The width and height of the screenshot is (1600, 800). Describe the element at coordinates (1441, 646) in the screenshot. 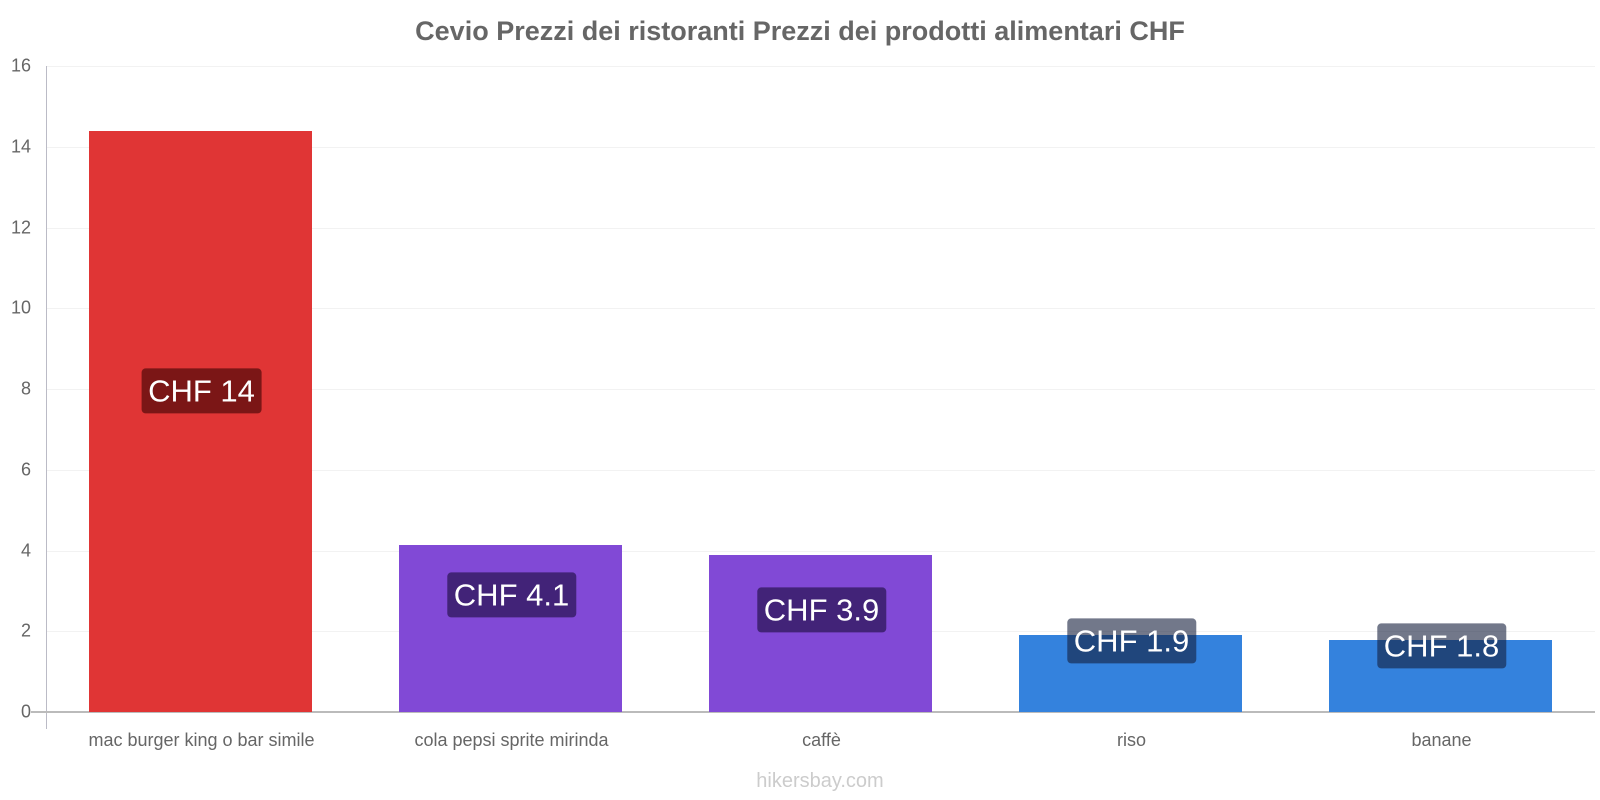

I see `bar-value-label: CHF 1.8` at that location.